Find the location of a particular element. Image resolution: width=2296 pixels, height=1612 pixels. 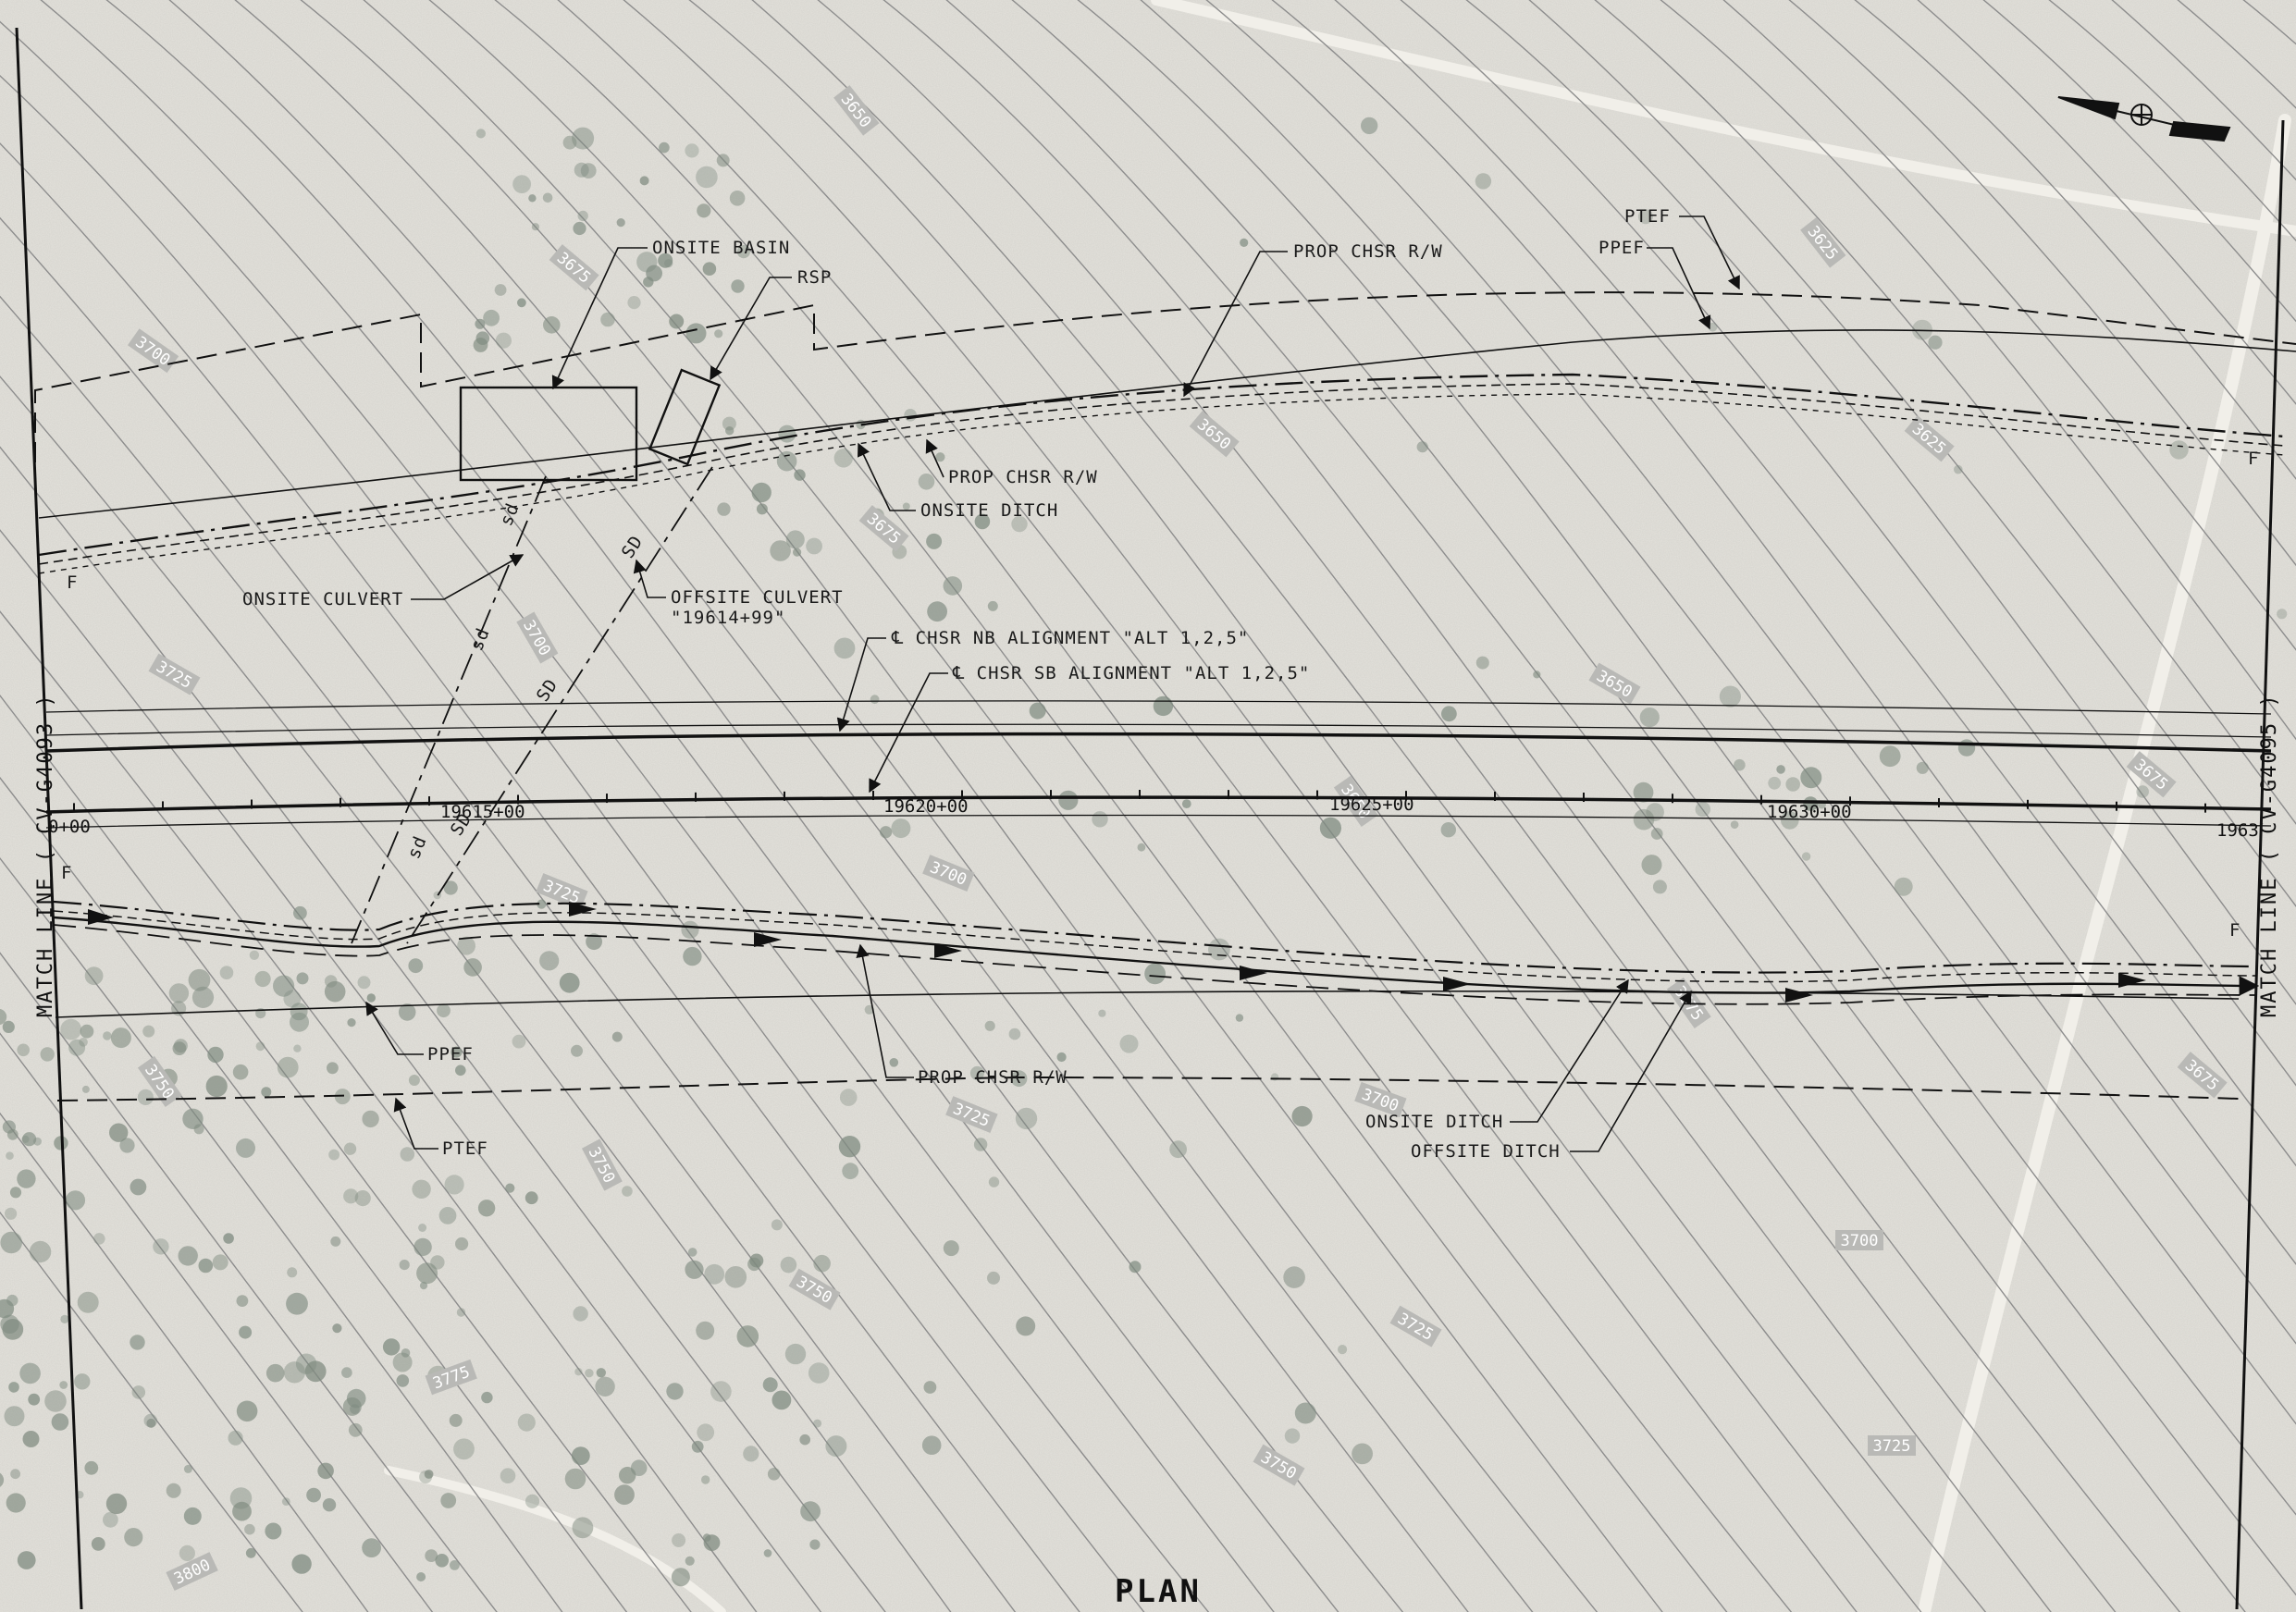

onsite-ditch-top is located at coordinates (1162, 483).